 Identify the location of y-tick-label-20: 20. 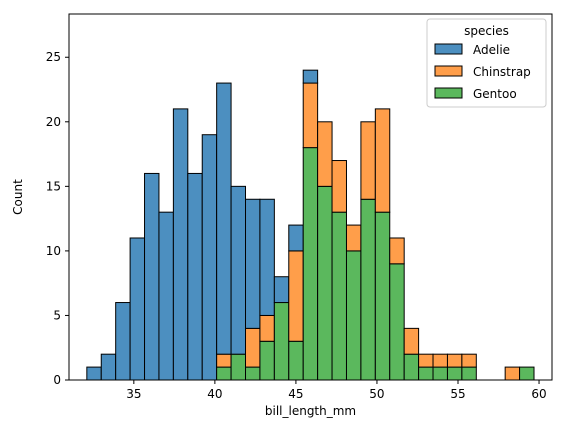
(53, 122).